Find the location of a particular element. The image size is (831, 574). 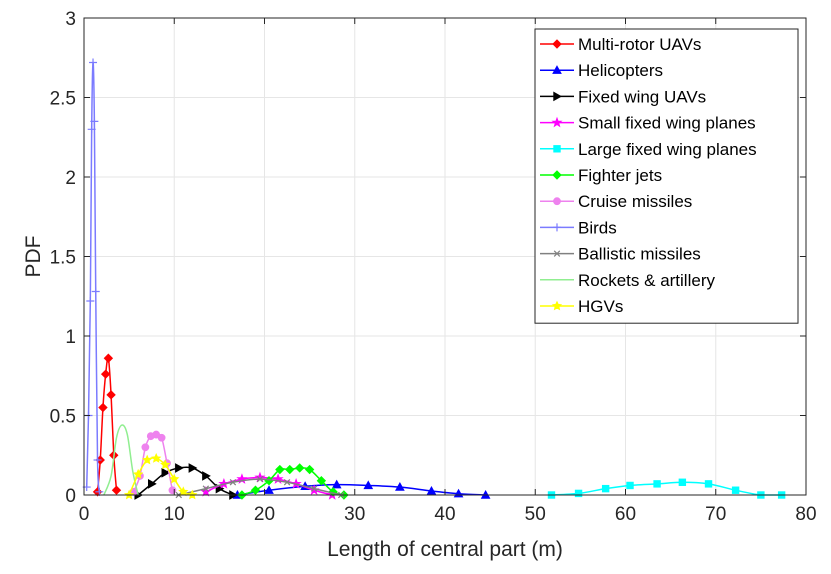

legend-item: HGVs is located at coordinates (581, 306).